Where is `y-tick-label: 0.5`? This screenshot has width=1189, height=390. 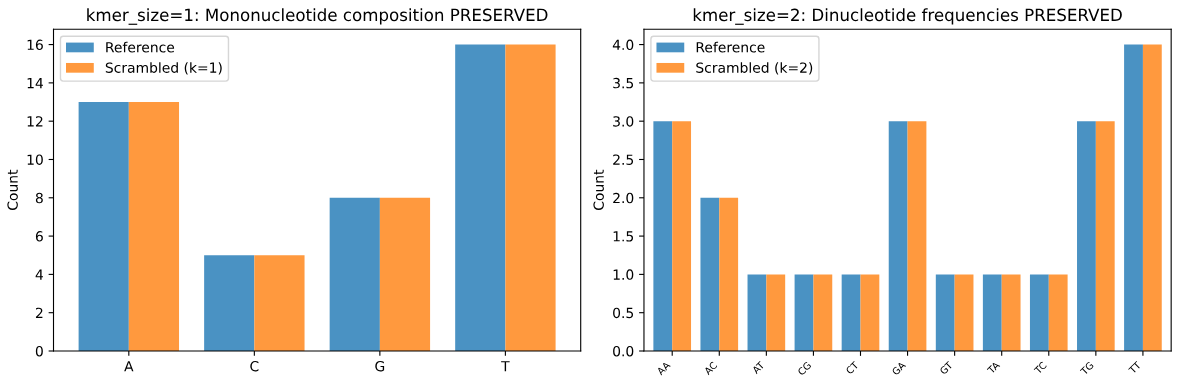
y-tick-label: 0.5 is located at coordinates (623, 313).